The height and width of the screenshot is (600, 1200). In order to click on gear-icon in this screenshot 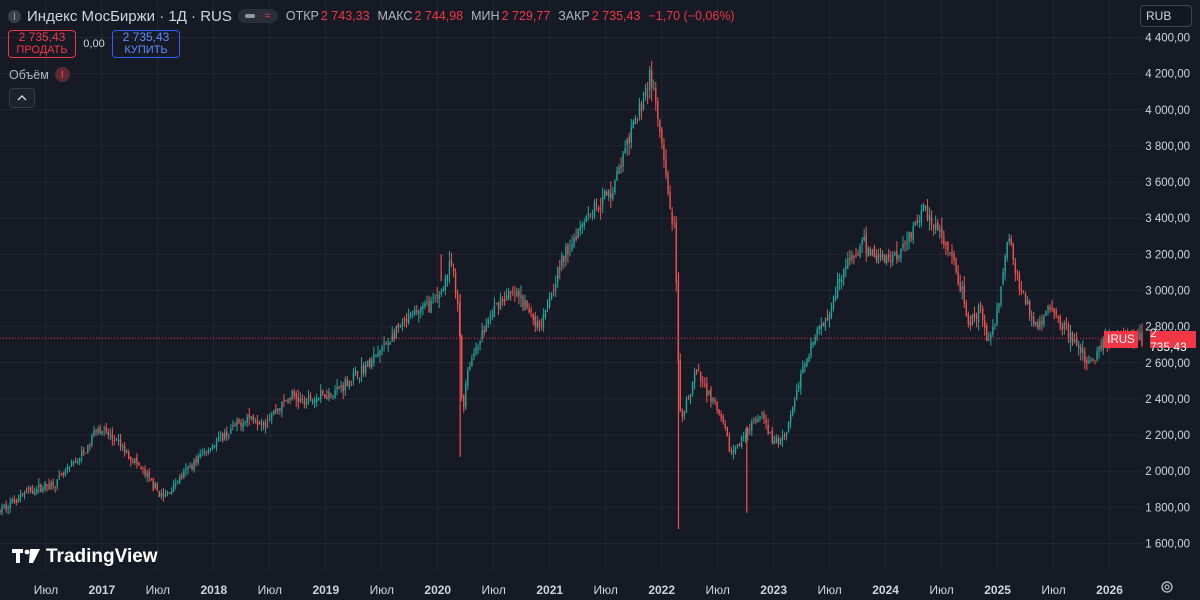, I will do `click(1167, 587)`.